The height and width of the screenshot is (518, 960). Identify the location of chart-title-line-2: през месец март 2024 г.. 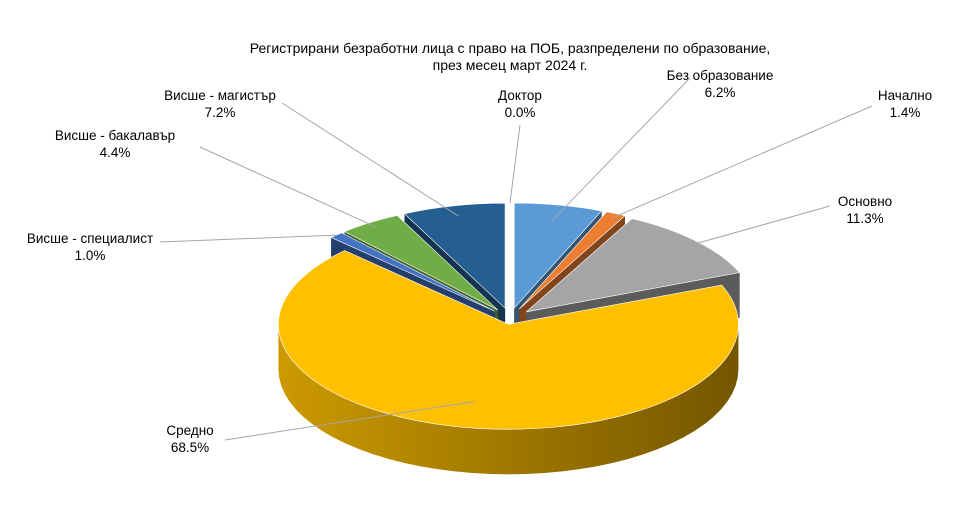
(510, 65).